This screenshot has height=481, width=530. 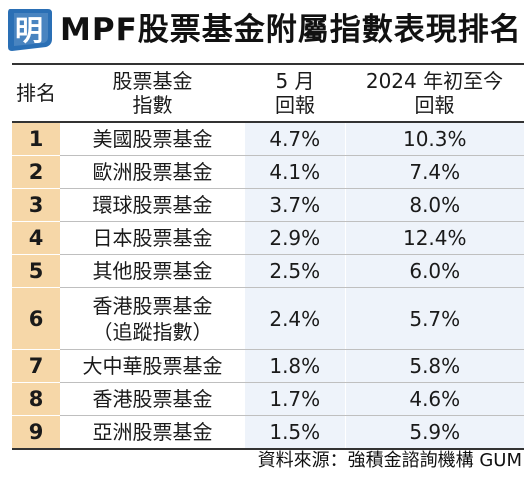 What do you see at coordinates (434, 205) in the screenshot?
I see `ytd-return-cell: 8.0%` at bounding box center [434, 205].